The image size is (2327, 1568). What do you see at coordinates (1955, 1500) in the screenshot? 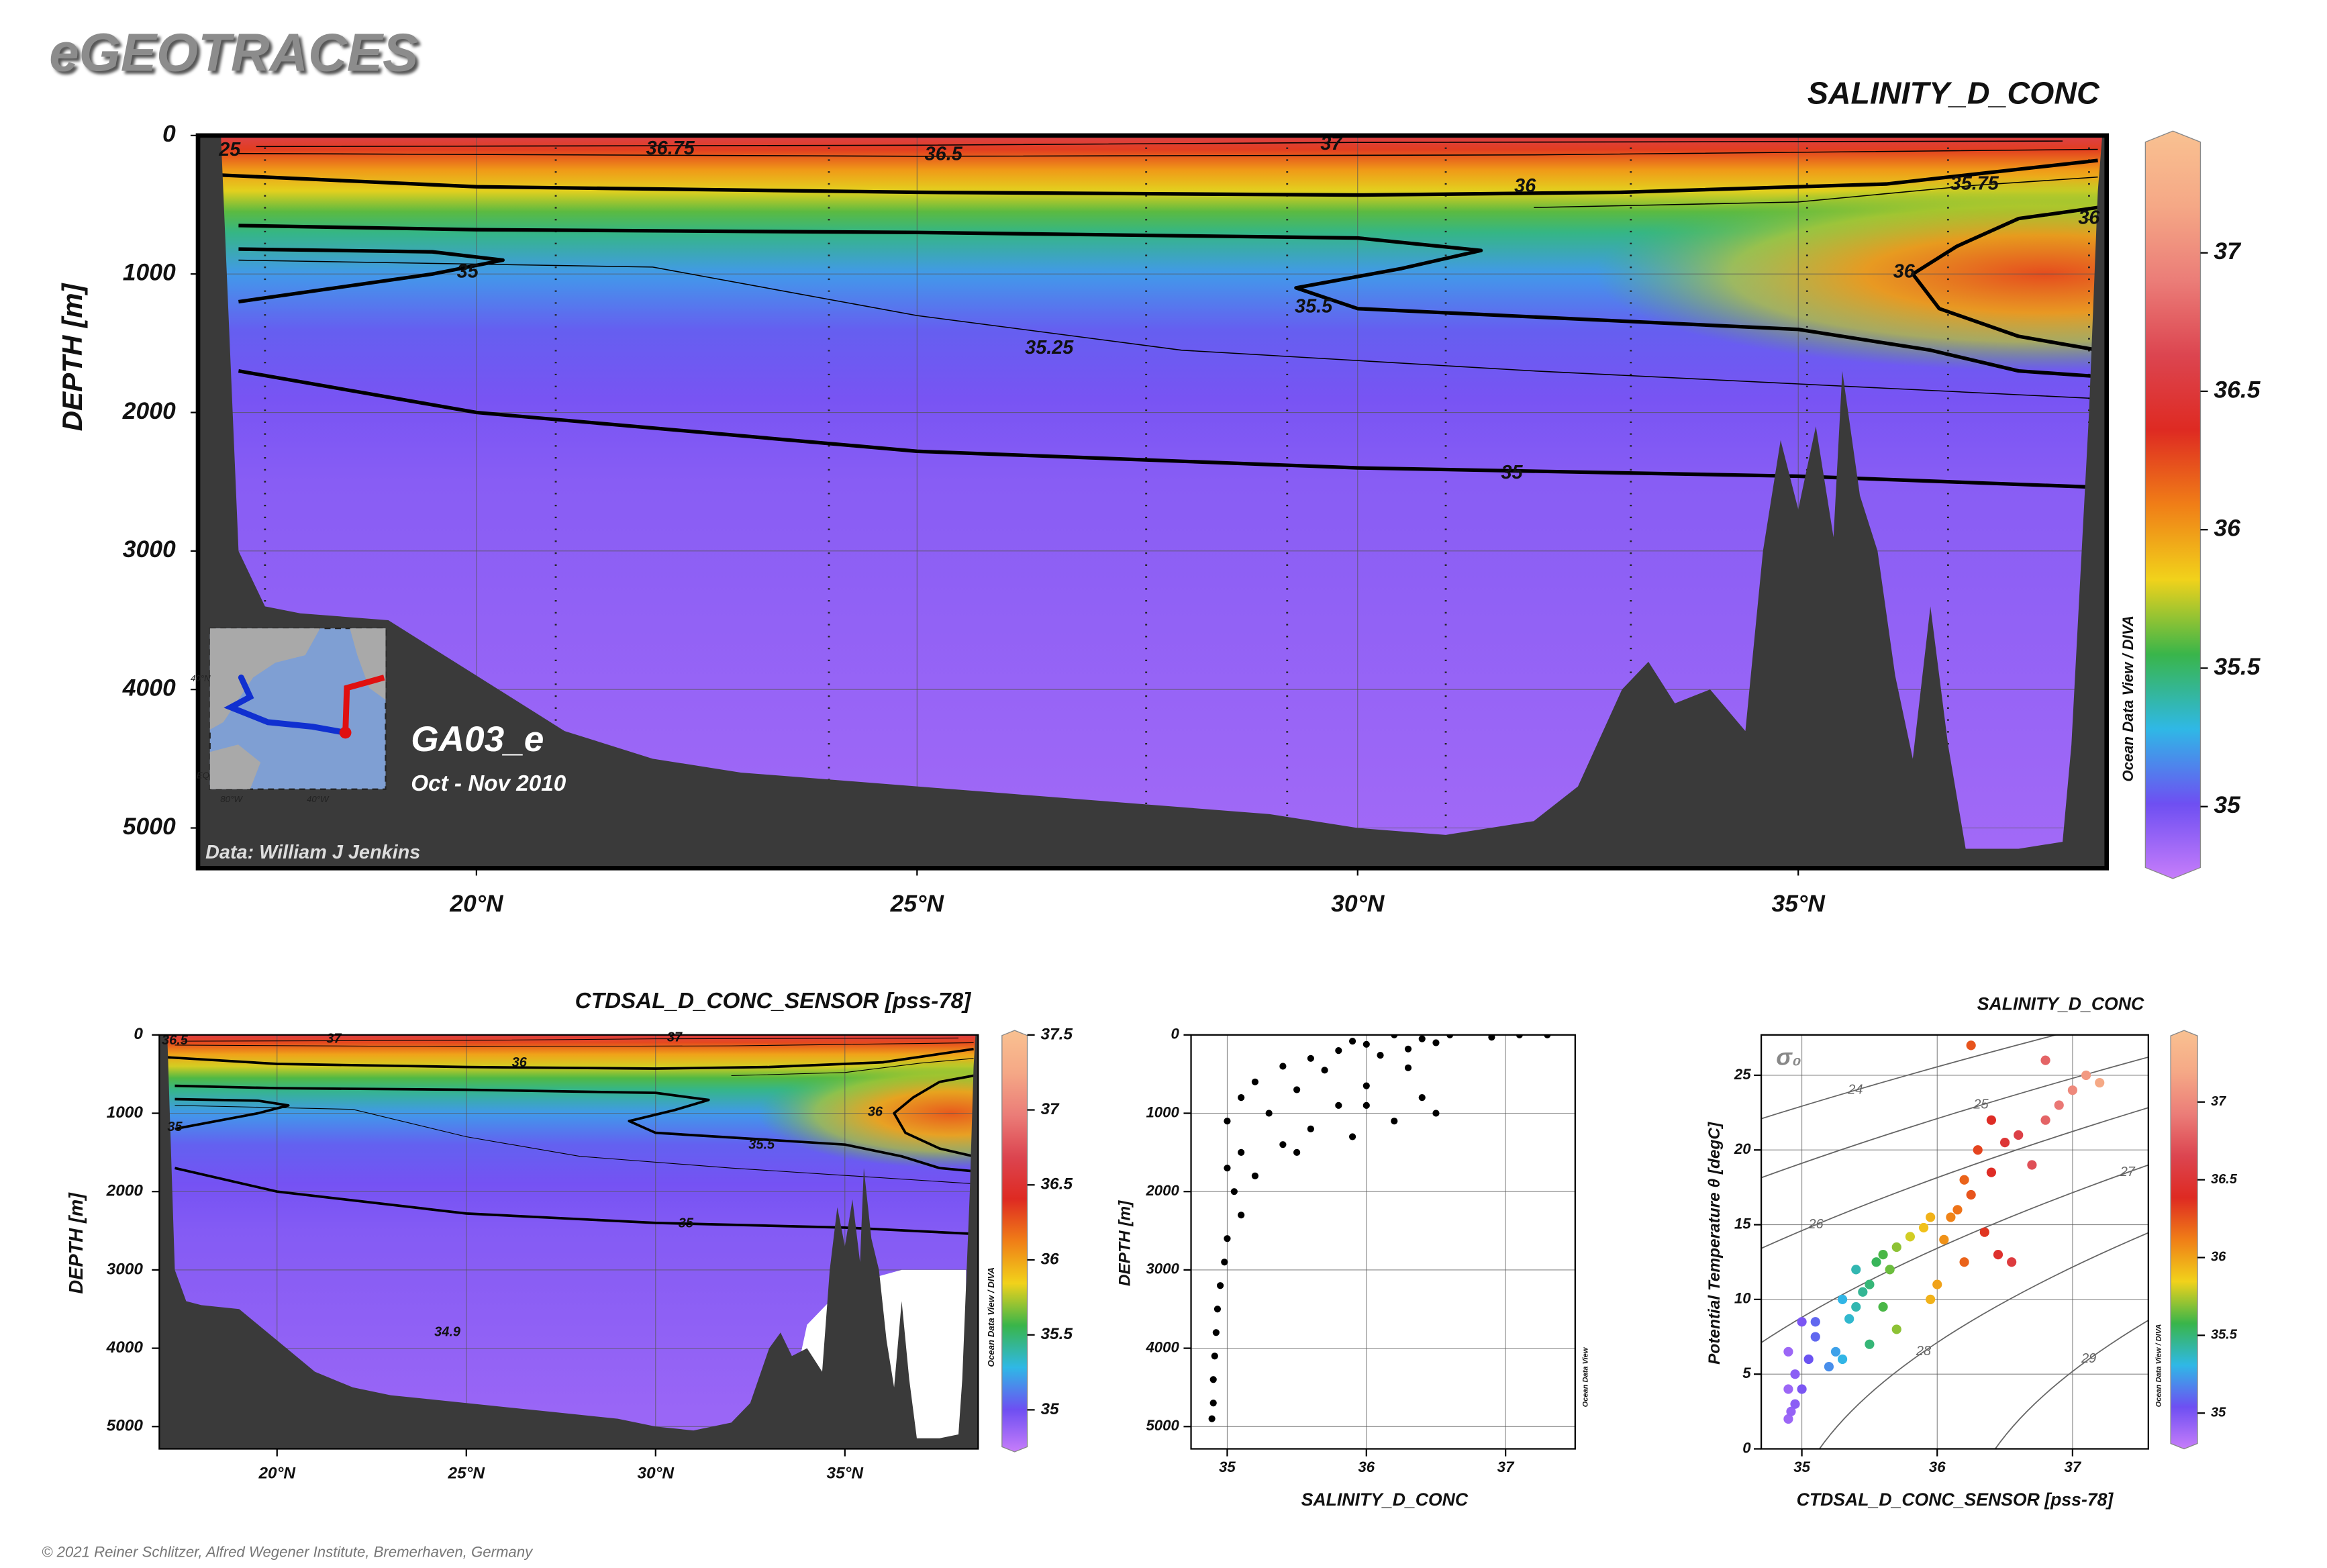
I see `x-axis-label: CTDSAL_D_CONC_SENSOR [pss-78]` at bounding box center [1955, 1500].